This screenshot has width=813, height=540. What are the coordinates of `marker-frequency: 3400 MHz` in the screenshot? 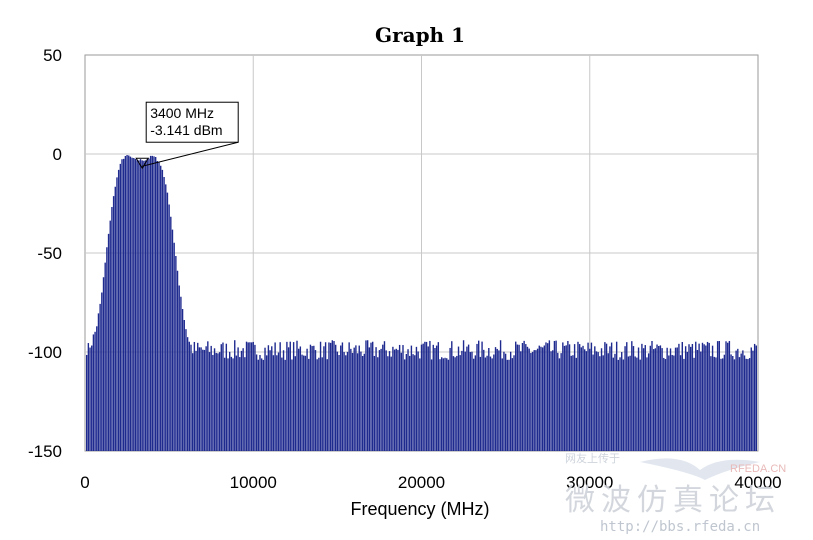 It's located at (182, 113).